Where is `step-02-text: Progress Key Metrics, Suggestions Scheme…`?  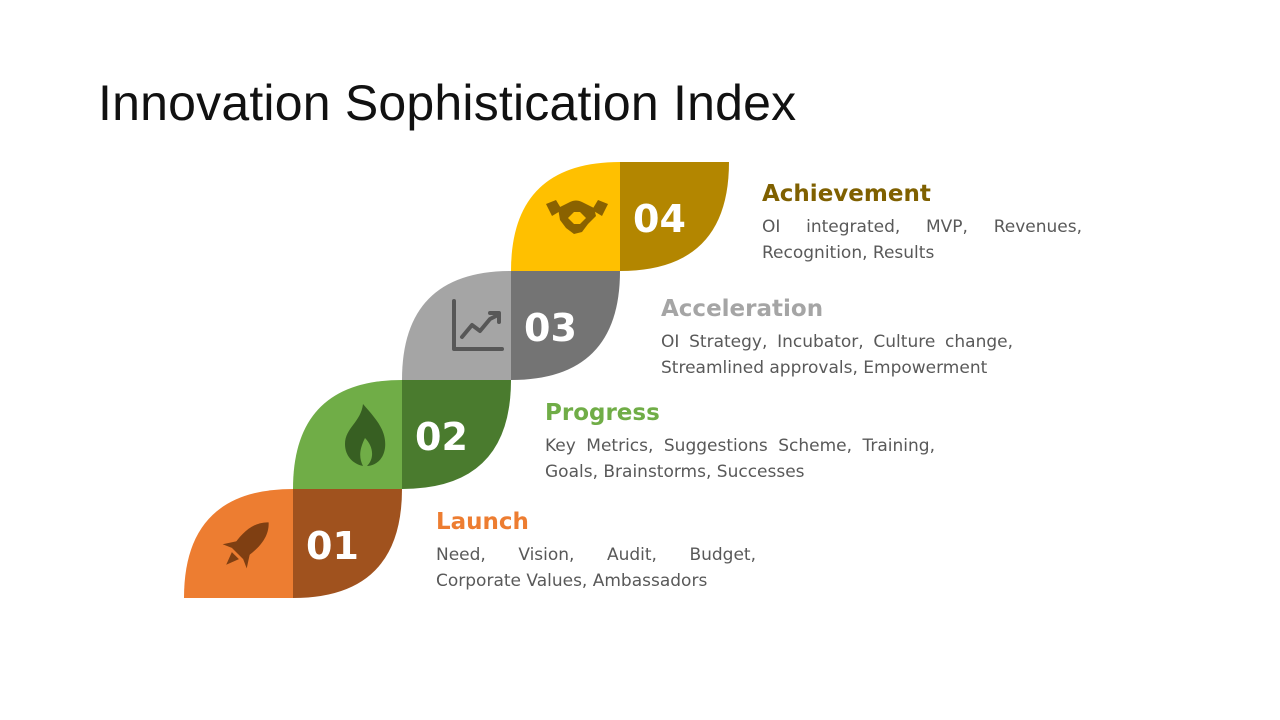
step-02-text: Progress Key Metrics, Suggestions Scheme… is located at coordinates (740, 442).